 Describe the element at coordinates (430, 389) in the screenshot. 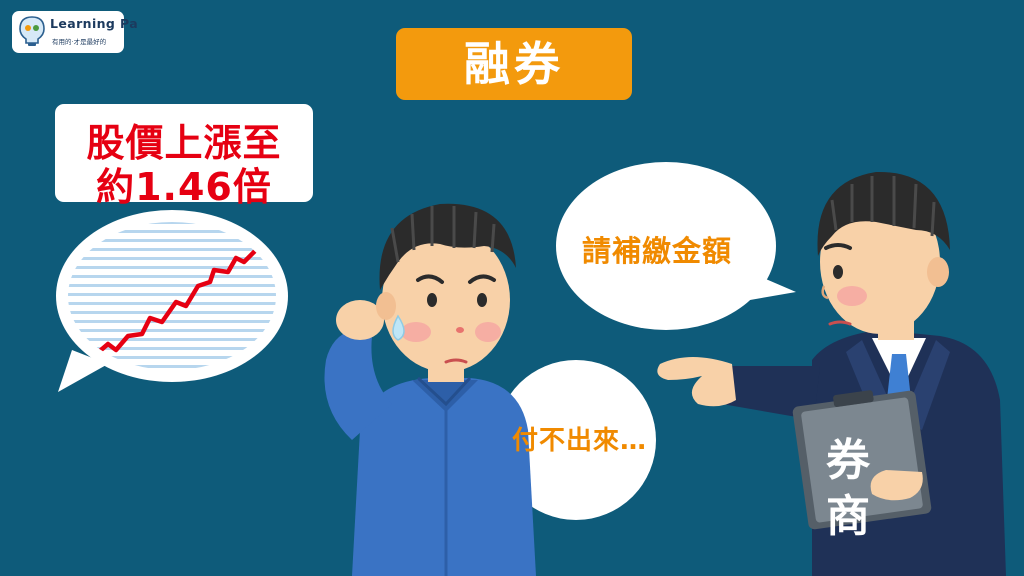

I see `worried-investor` at that location.